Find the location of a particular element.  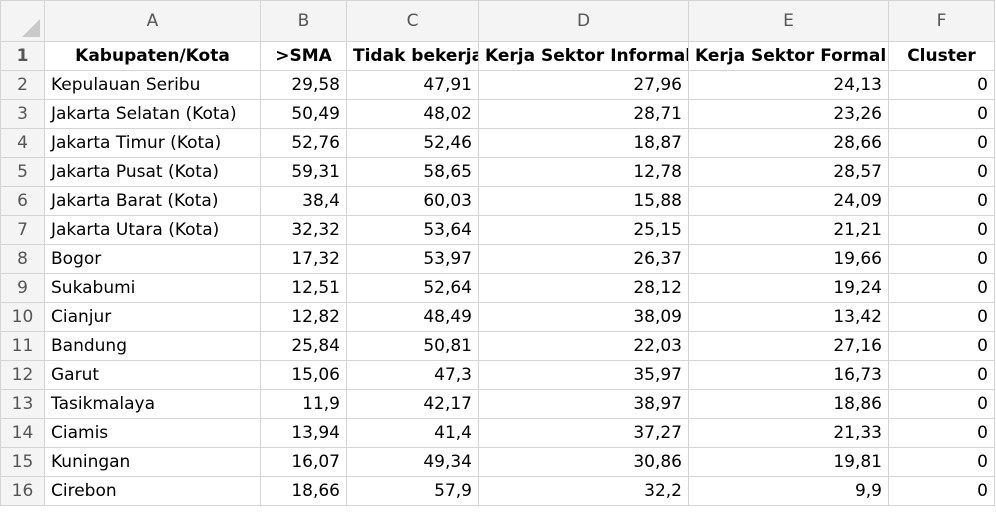

cell-tidak-bekerja: 47,3 is located at coordinates (412, 375).